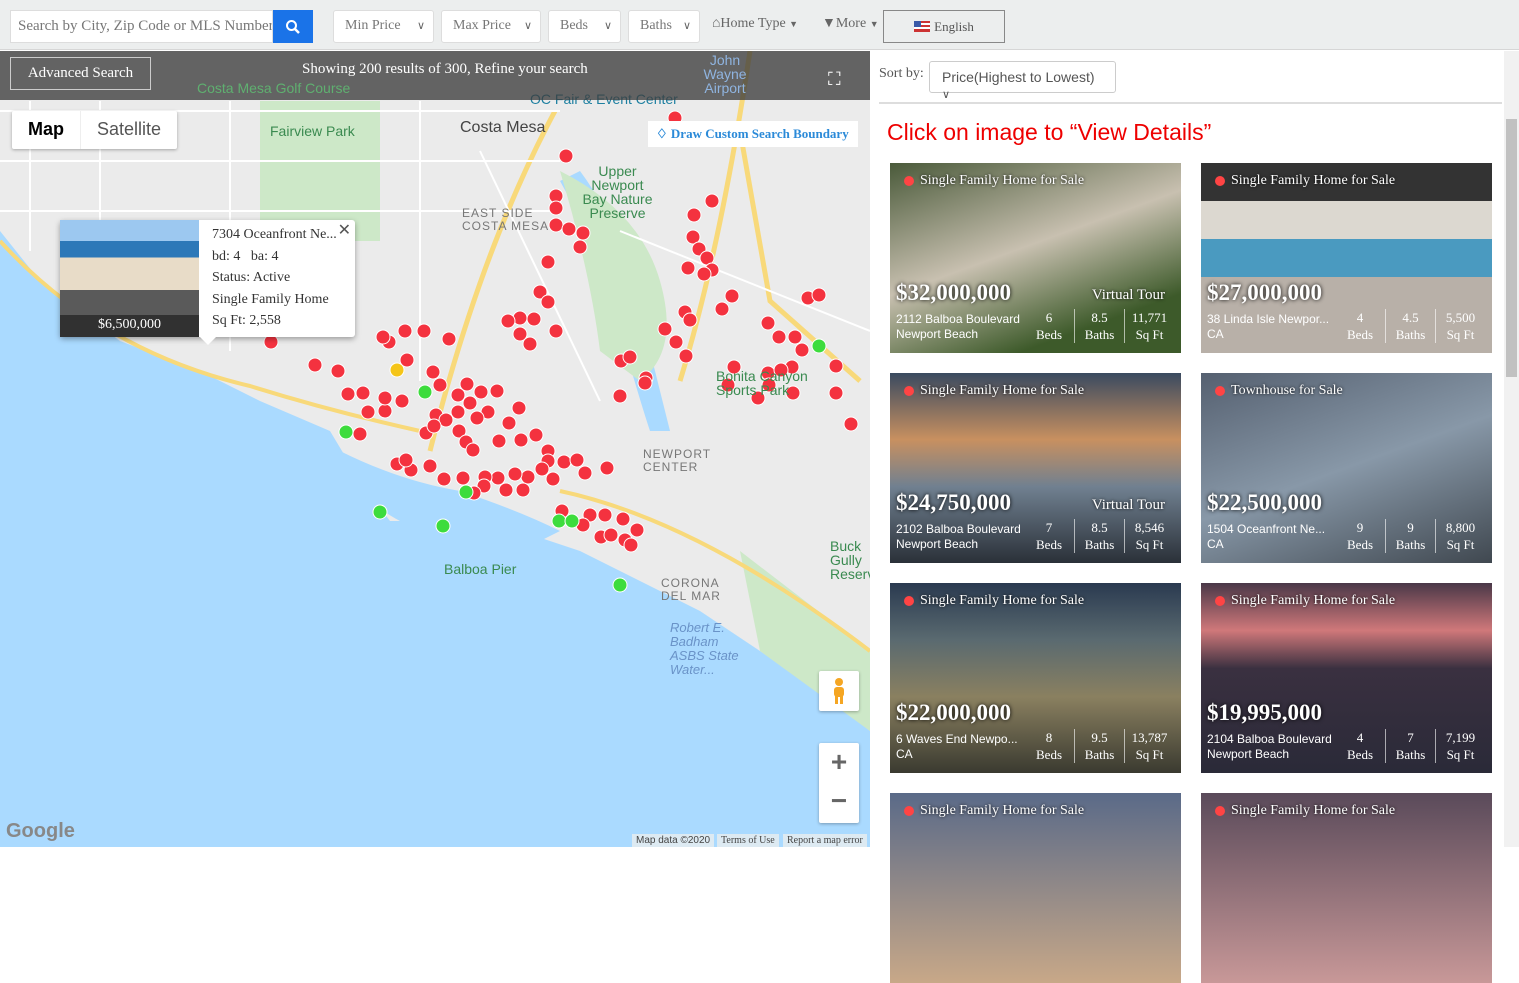 Image resolution: width=1519 pixels, height=983 pixels. Describe the element at coordinates (825, 840) in the screenshot. I see `report-error-link: Report a map error` at that location.